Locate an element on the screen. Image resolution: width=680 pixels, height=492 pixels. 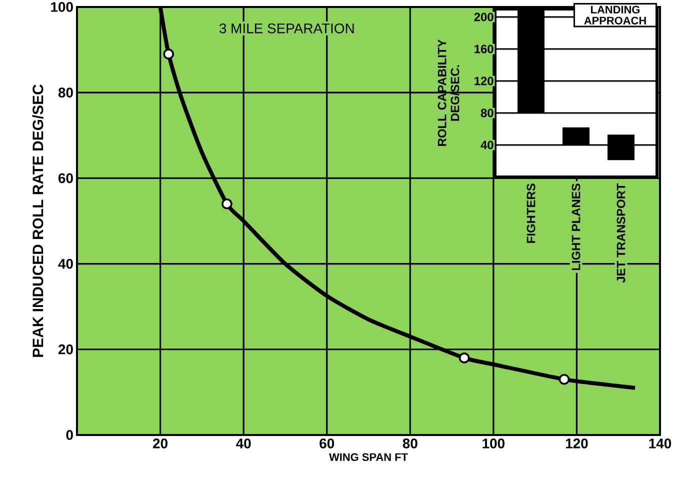
x-tick-label: LIGHT PLANES is located at coordinates (576, 227).